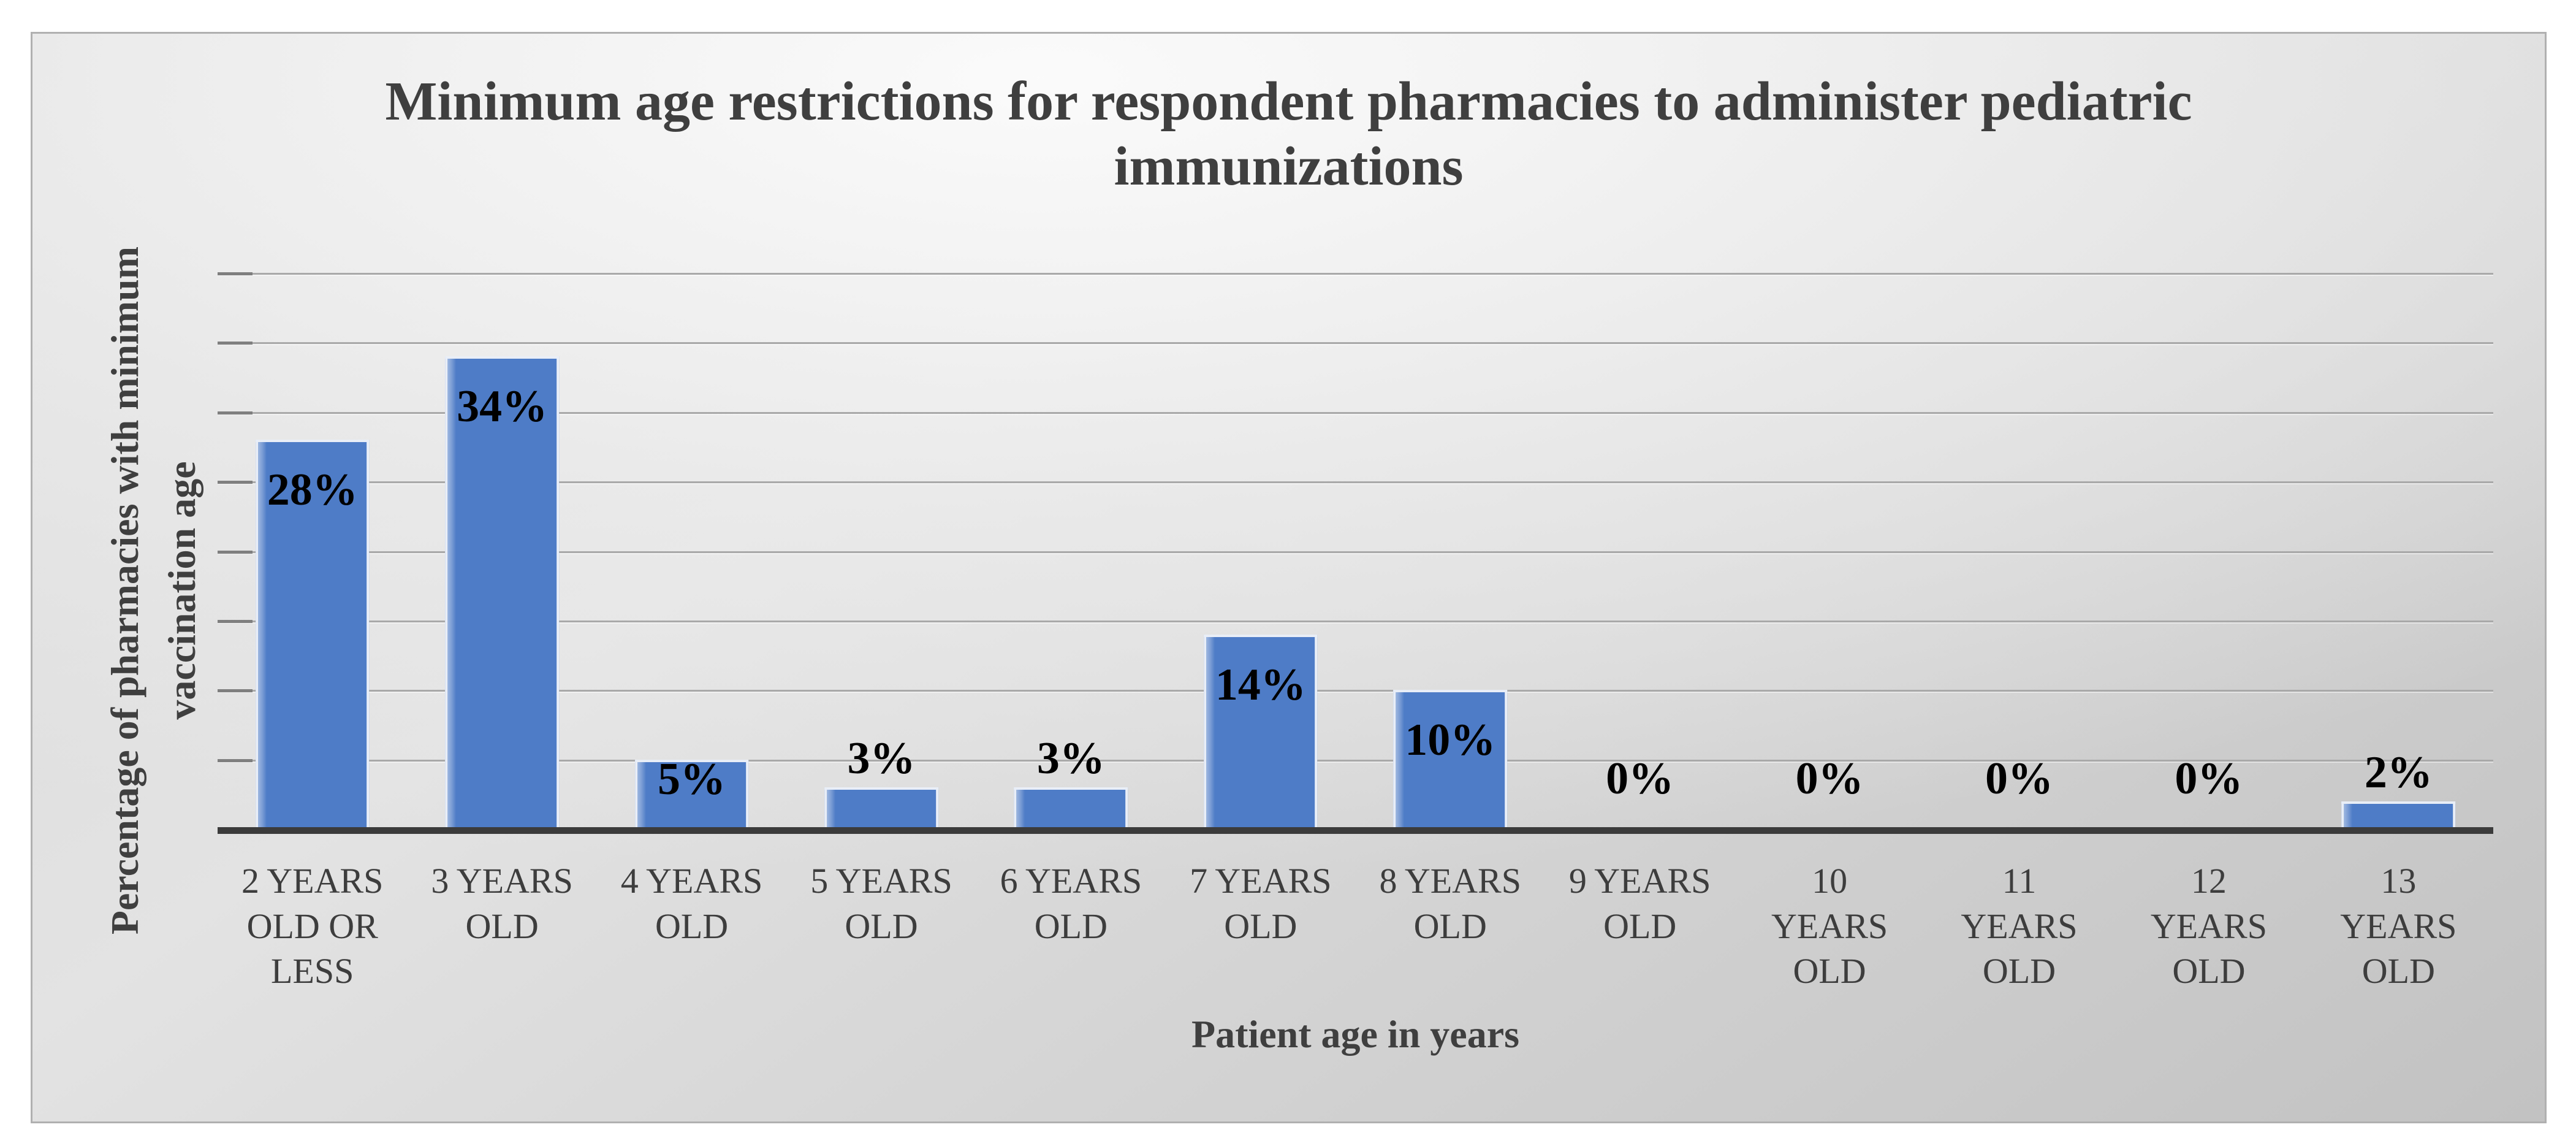 The height and width of the screenshot is (1146, 2576). Describe the element at coordinates (692, 904) in the screenshot. I see `category-label: 4 YEARS OLD` at that location.